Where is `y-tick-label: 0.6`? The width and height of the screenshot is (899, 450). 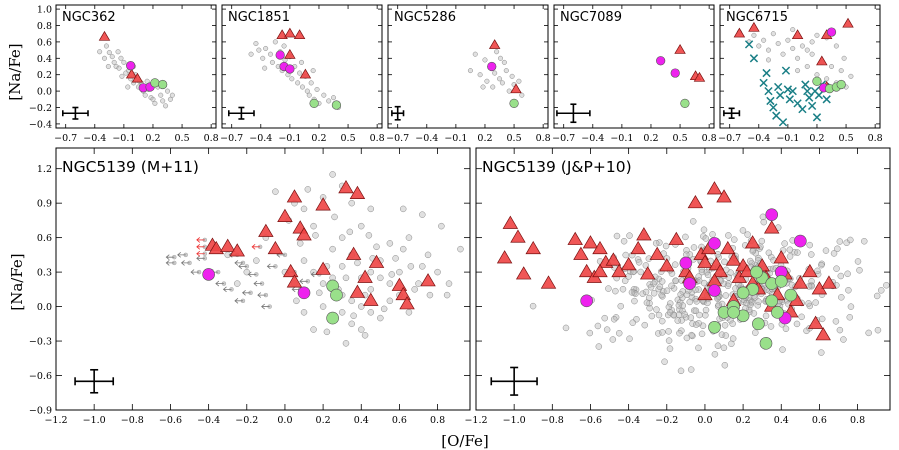 y-tick-label: 0.6 is located at coordinates (44, 238).